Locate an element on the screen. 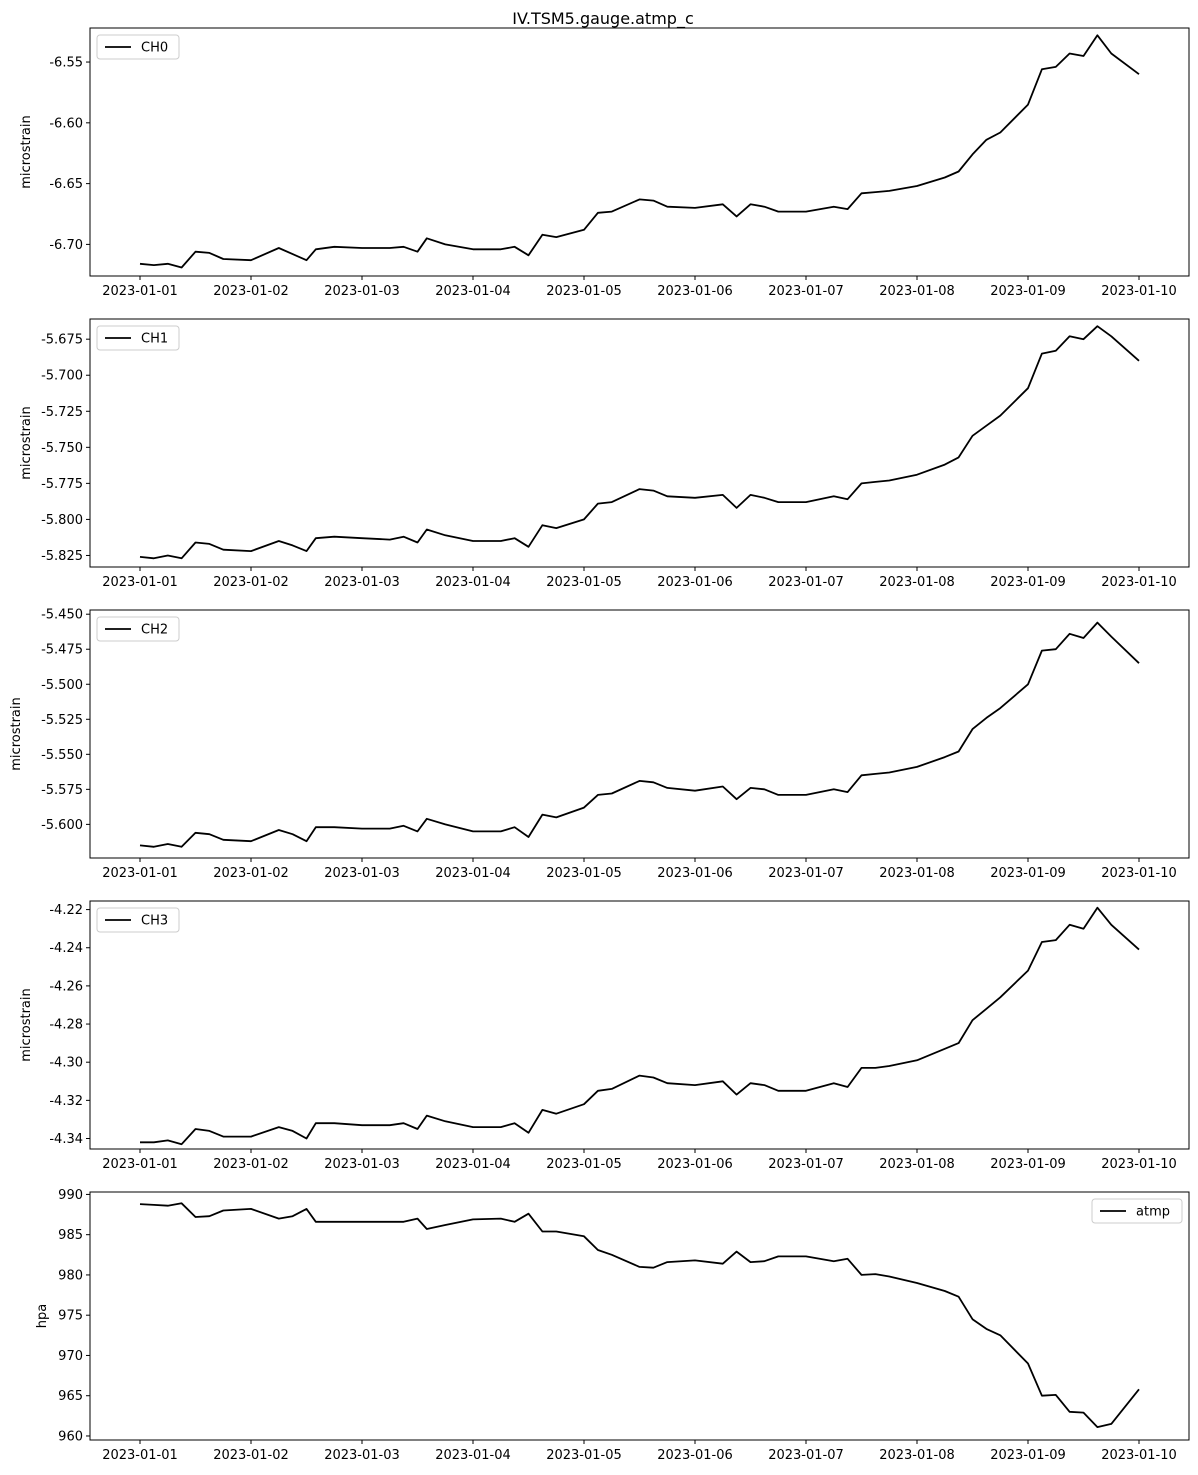 This screenshot has width=1198, height=1475. y-tick-label: -5.775 is located at coordinates (62, 484).